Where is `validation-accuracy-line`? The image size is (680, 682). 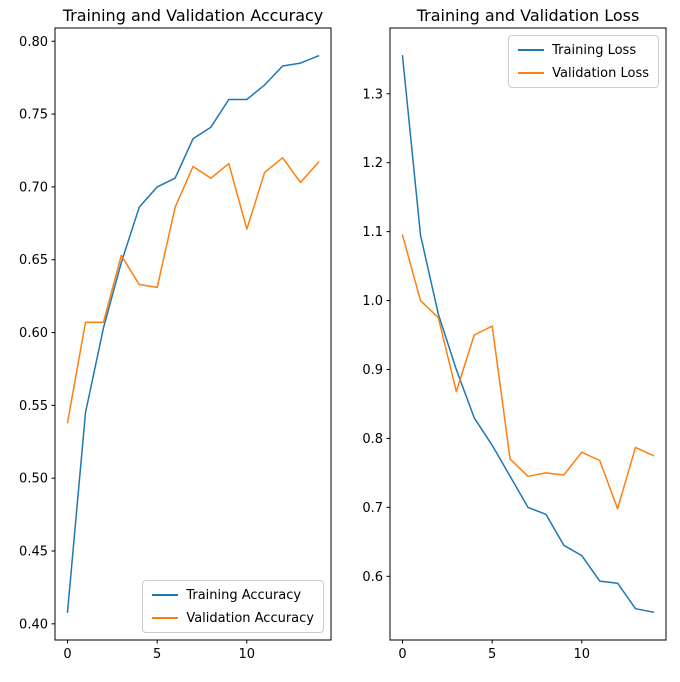 validation-accuracy-line is located at coordinates (193, 290).